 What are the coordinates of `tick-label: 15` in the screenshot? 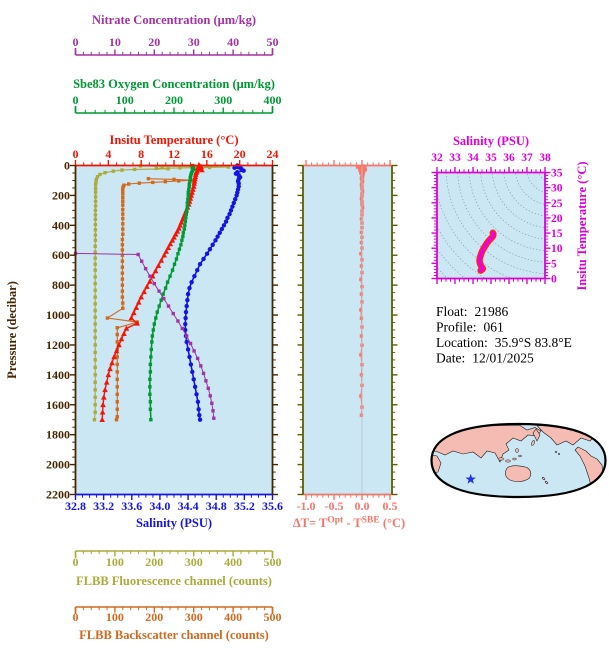 It's located at (557, 234).